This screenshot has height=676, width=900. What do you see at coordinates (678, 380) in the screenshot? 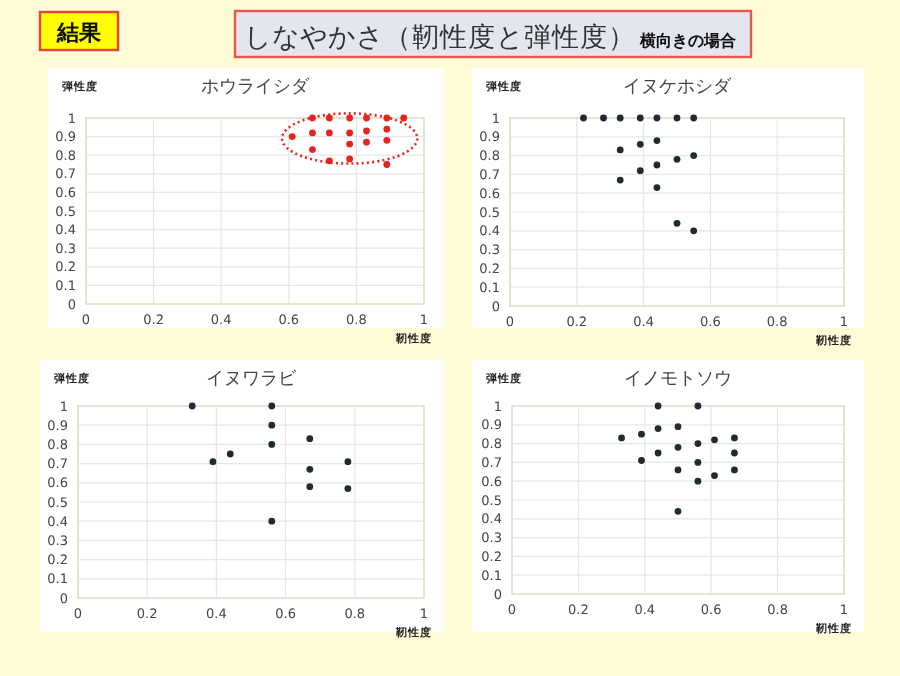
I see `chart-title: イノモトソウ` at bounding box center [678, 380].